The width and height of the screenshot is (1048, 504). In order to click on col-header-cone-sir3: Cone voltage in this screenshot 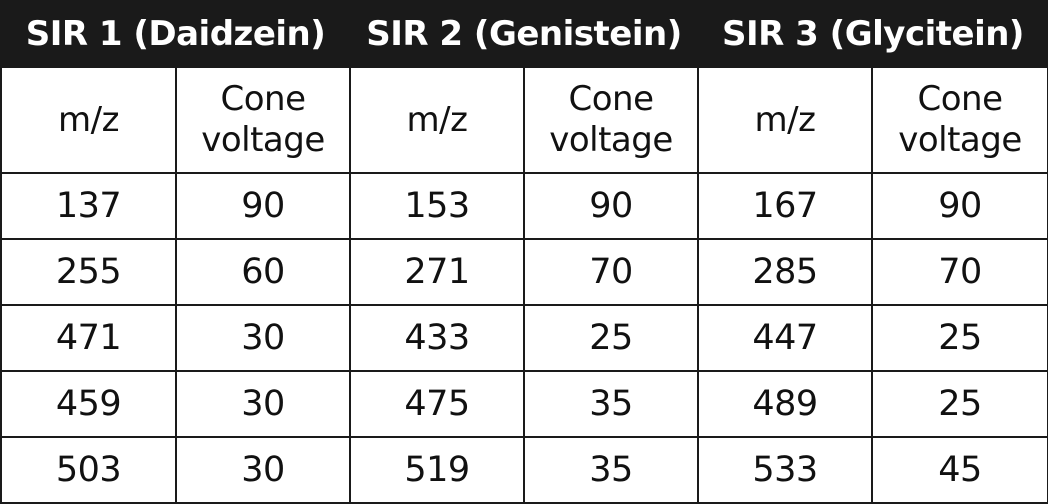, I will do `click(959, 120)`.